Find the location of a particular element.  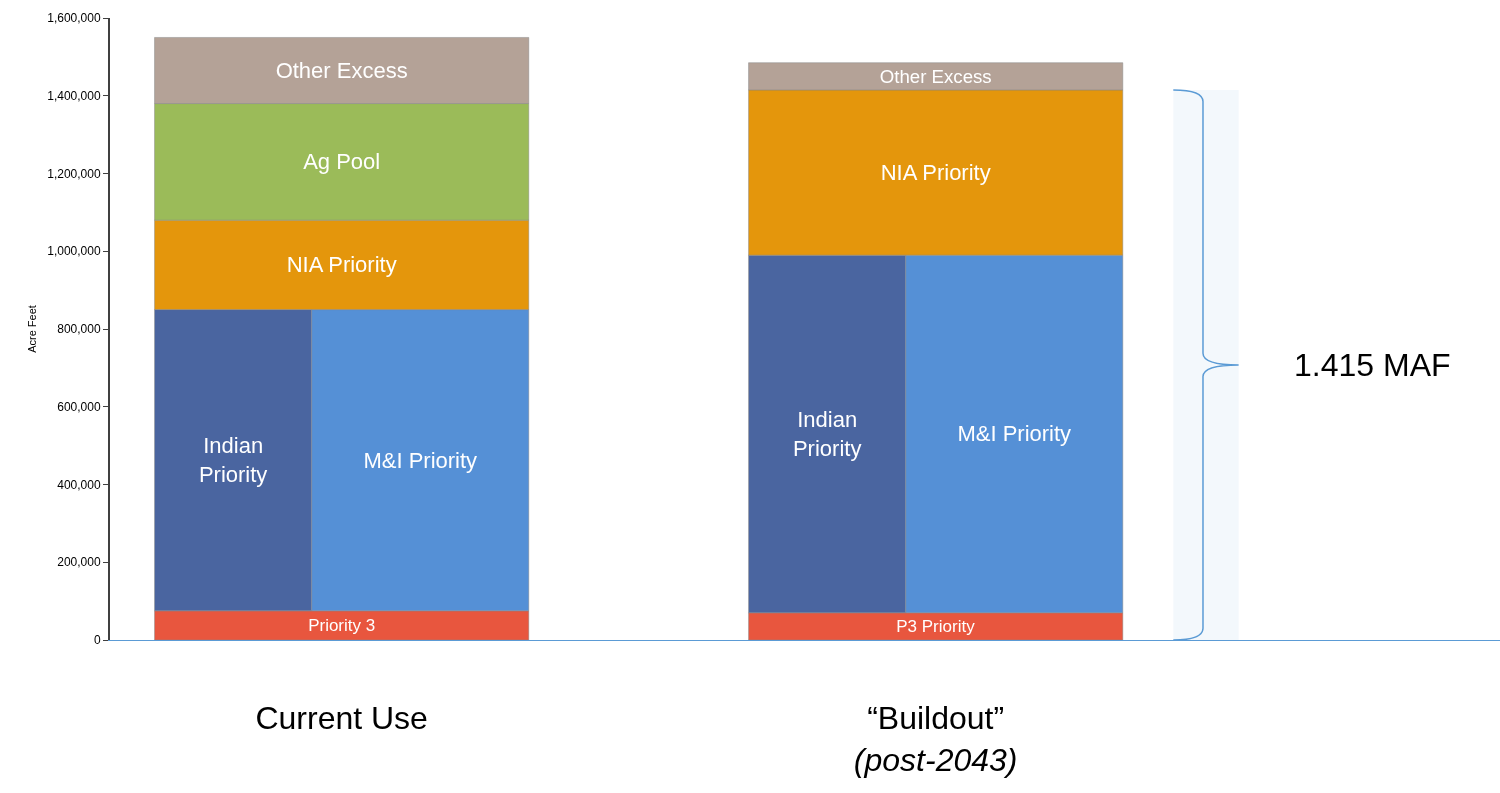

x-tick-label: “Buildout” (post-2043) is located at coordinates (935, 739).